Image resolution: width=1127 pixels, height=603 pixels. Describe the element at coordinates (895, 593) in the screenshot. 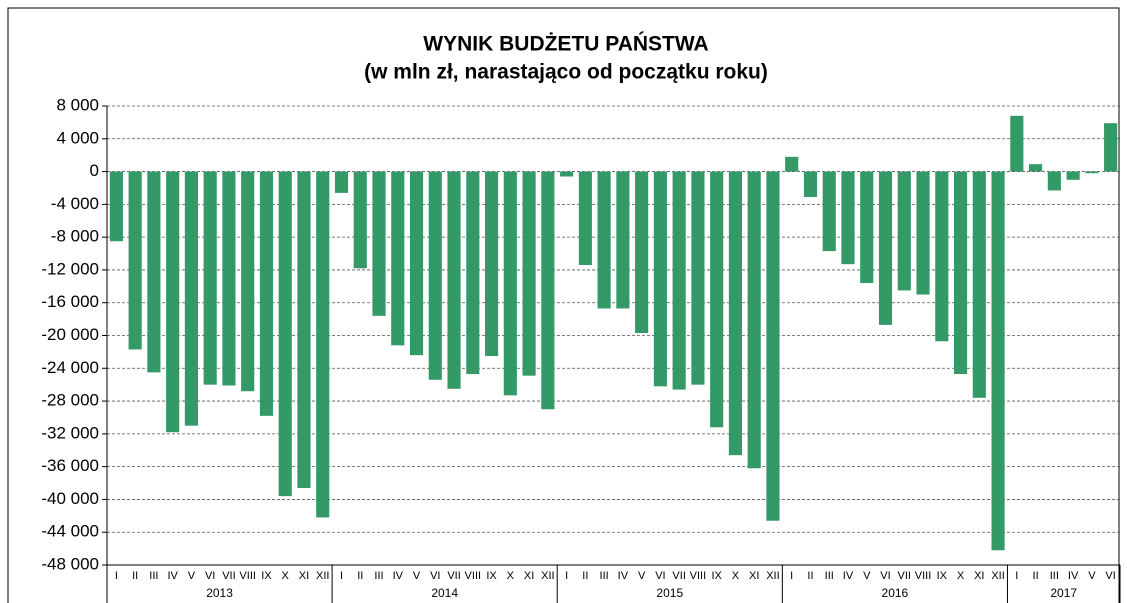

I see `group-label: 2016` at that location.